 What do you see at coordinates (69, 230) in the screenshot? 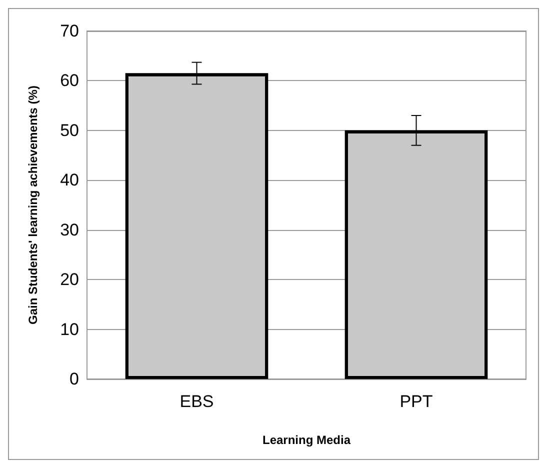
I see `y-tick-label: 30` at bounding box center [69, 230].